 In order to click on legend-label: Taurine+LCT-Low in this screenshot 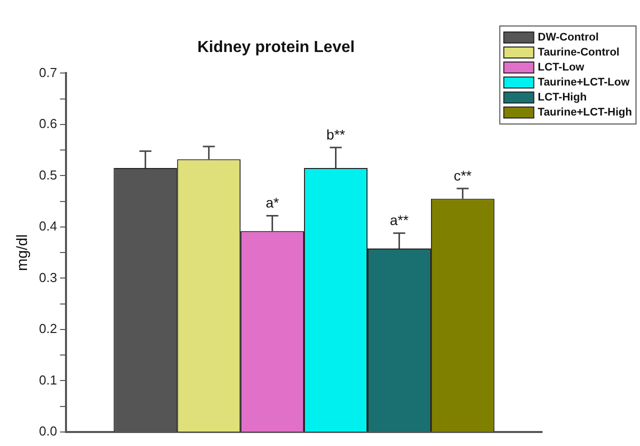, I will do `click(584, 82)`.